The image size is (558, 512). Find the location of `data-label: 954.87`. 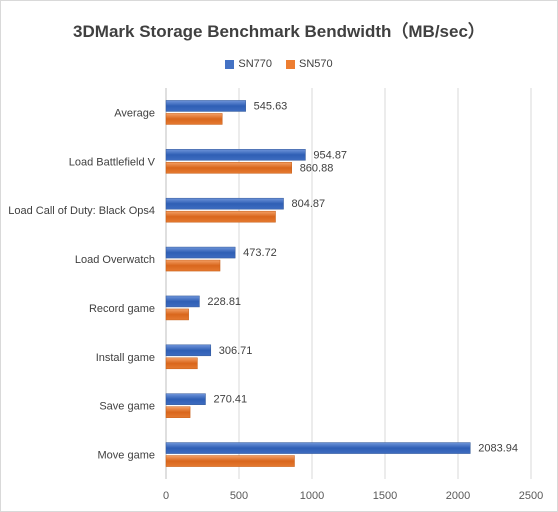

data-label: 954.87 is located at coordinates (330, 155).